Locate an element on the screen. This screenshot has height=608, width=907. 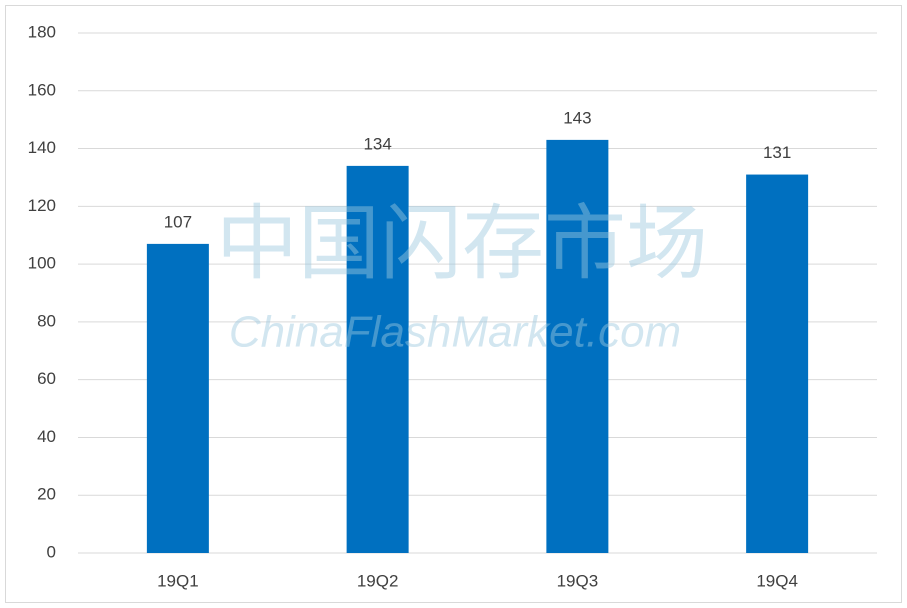
watermark-cn: 中国闪存市场 is located at coordinates (462, 244).